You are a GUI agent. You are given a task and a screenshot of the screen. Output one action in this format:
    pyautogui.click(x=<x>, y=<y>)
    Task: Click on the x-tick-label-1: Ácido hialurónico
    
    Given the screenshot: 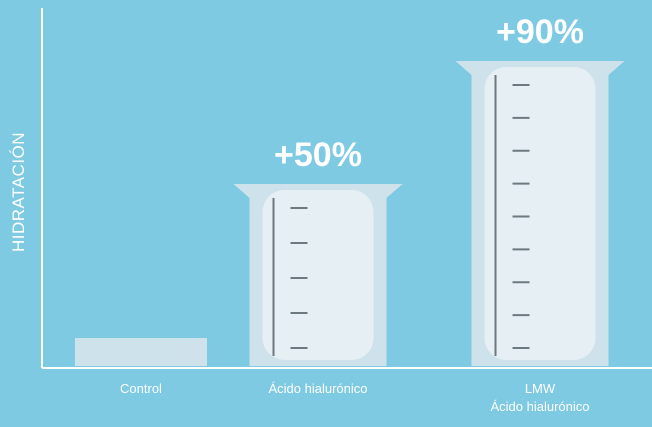 What is the action you would take?
    pyautogui.click(x=317, y=388)
    